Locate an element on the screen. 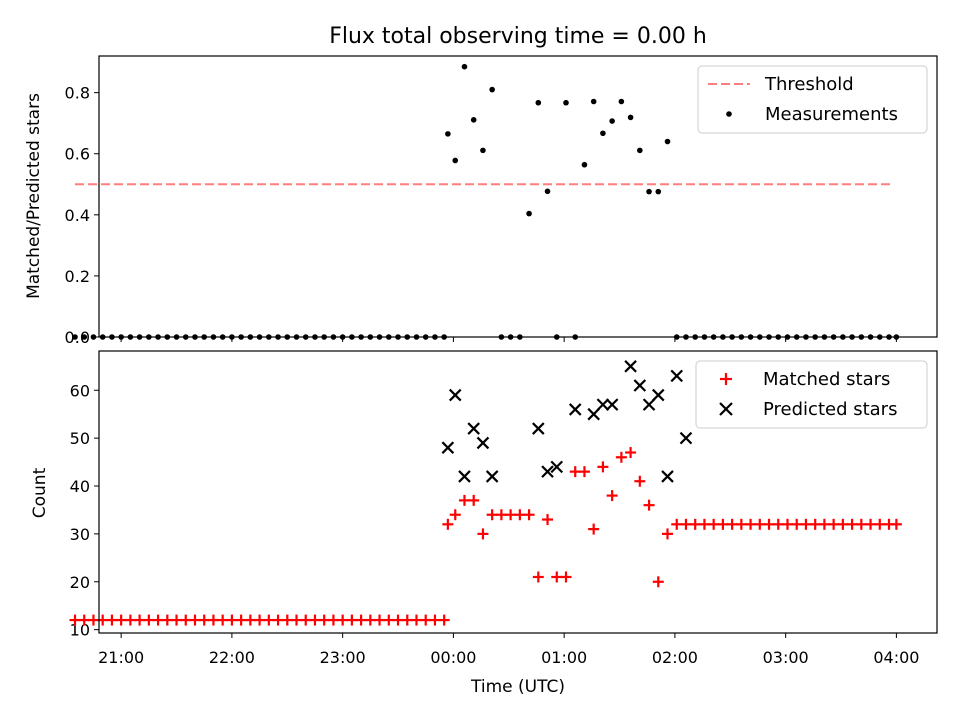 The image size is (960, 720). legend-box is located at coordinates (811, 394).